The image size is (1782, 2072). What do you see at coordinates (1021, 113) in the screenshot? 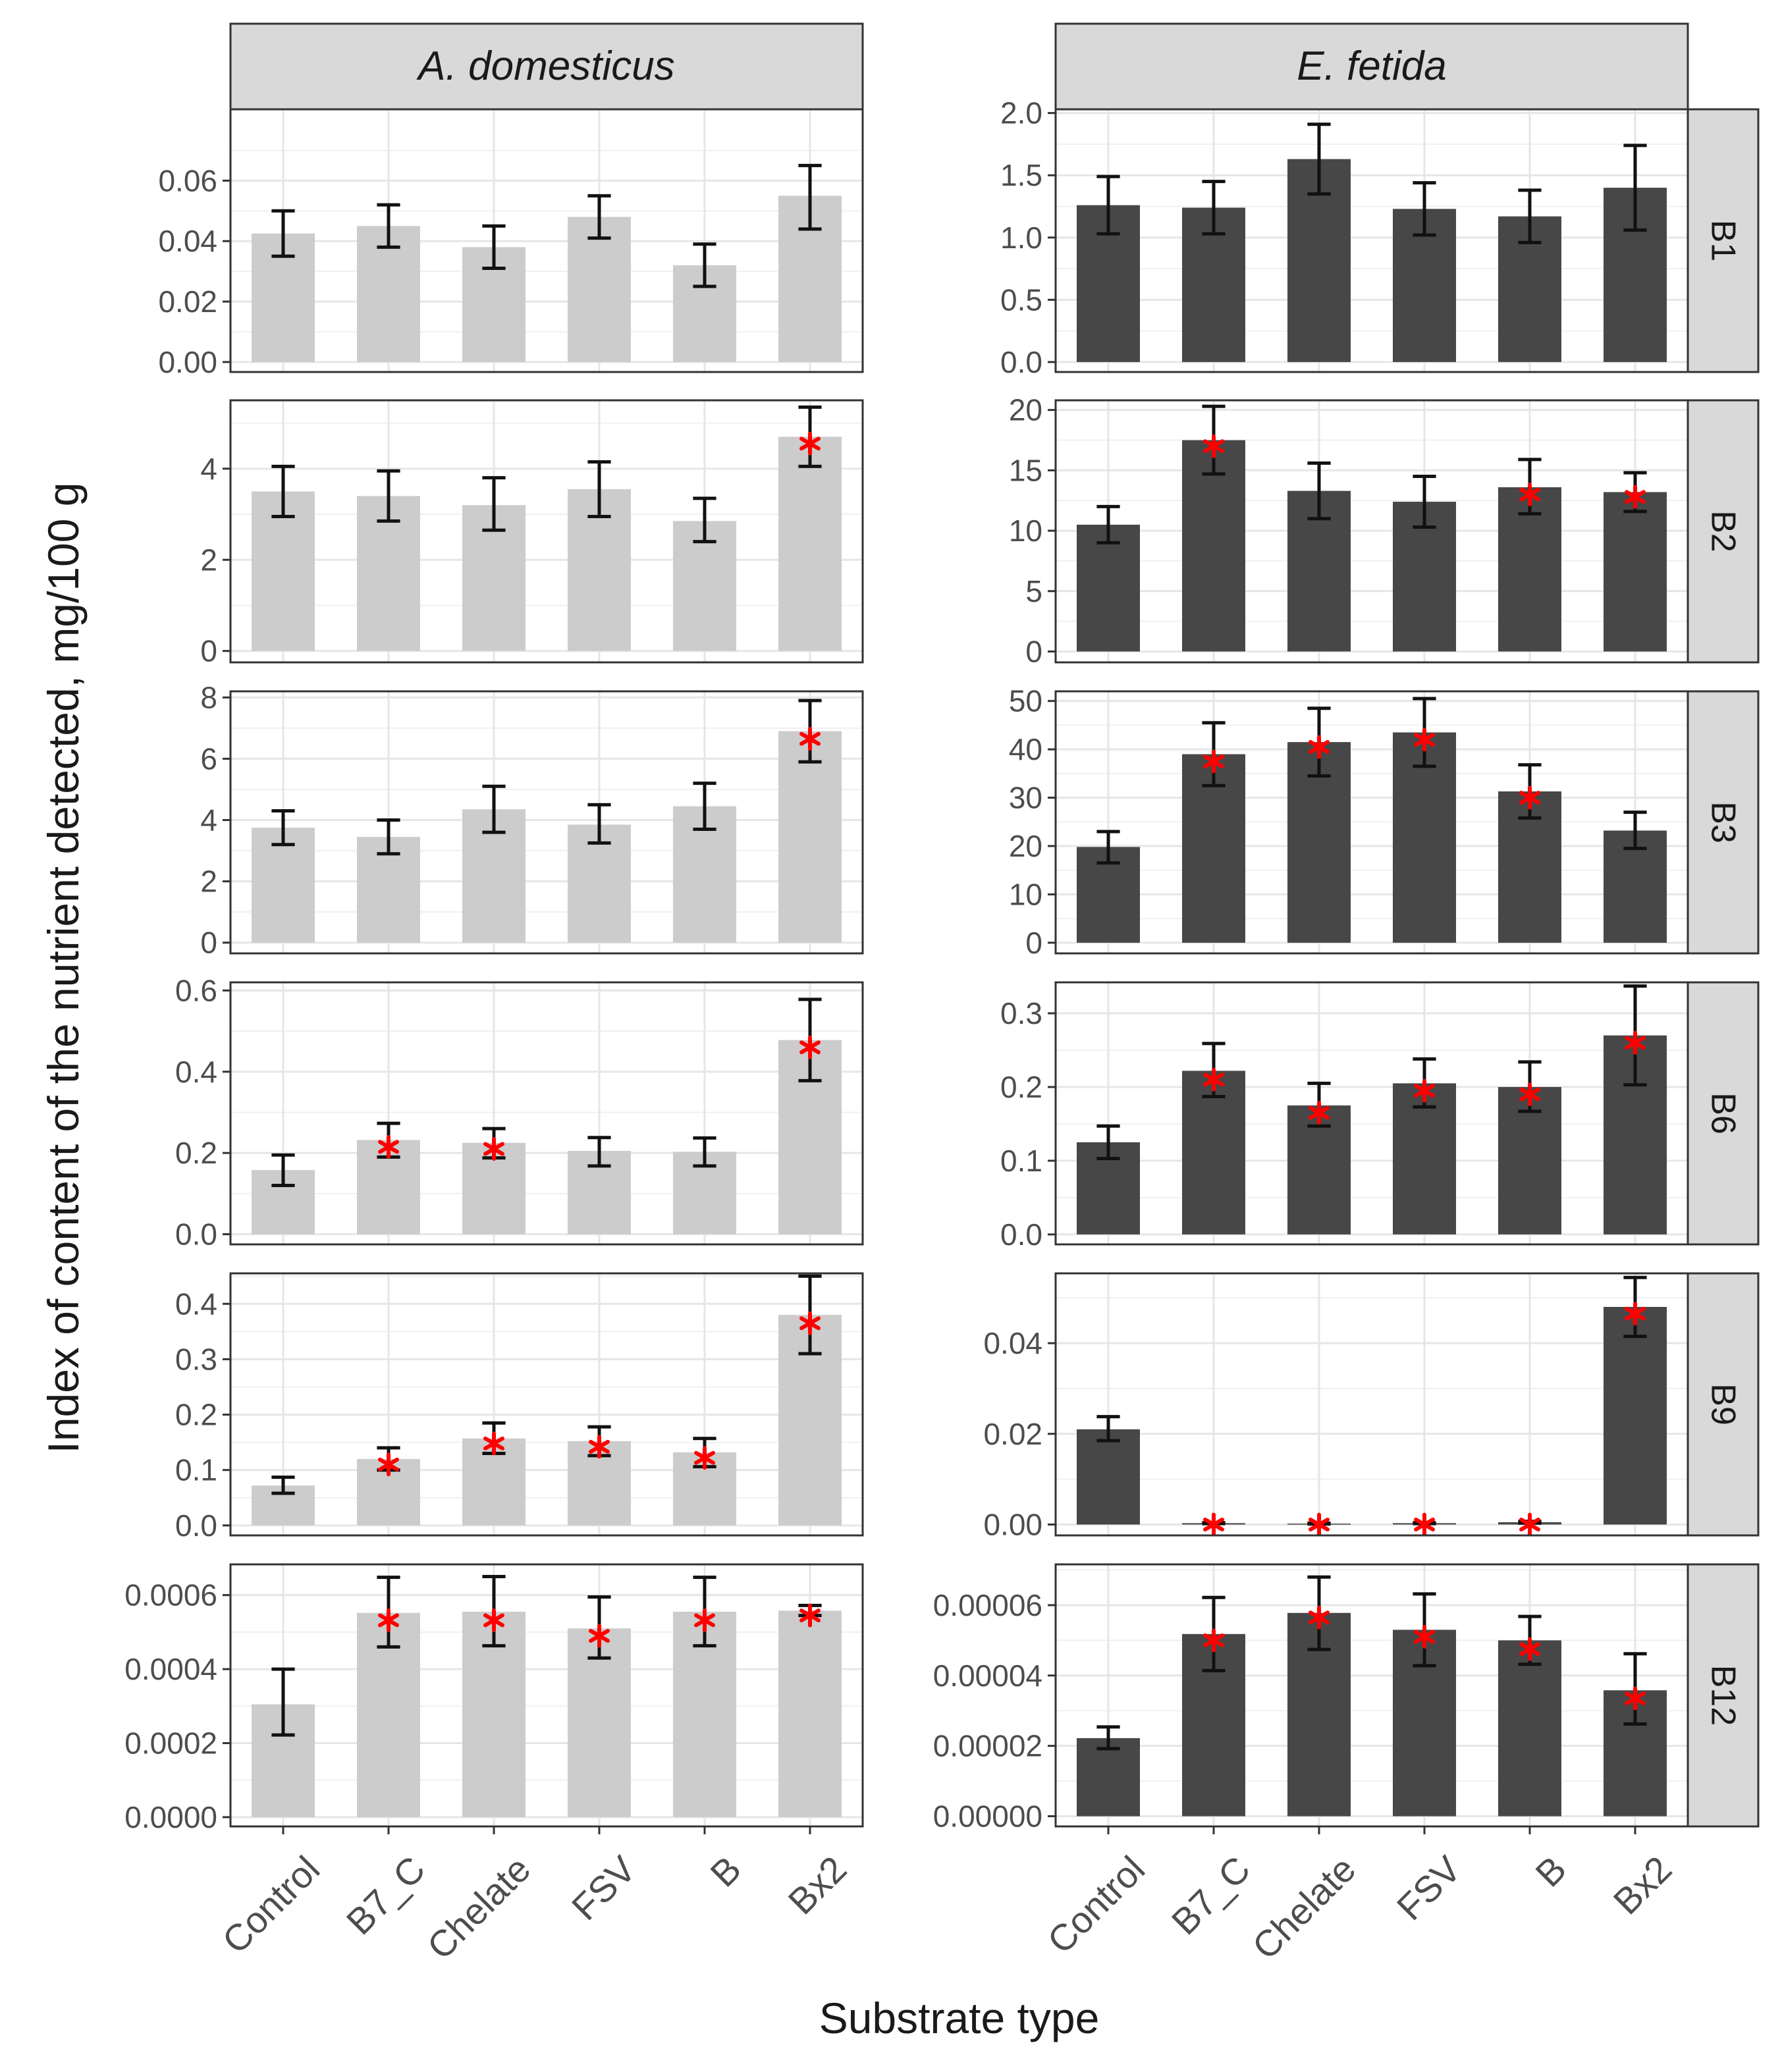
I see `y-tick-label: 2.0` at bounding box center [1021, 113].